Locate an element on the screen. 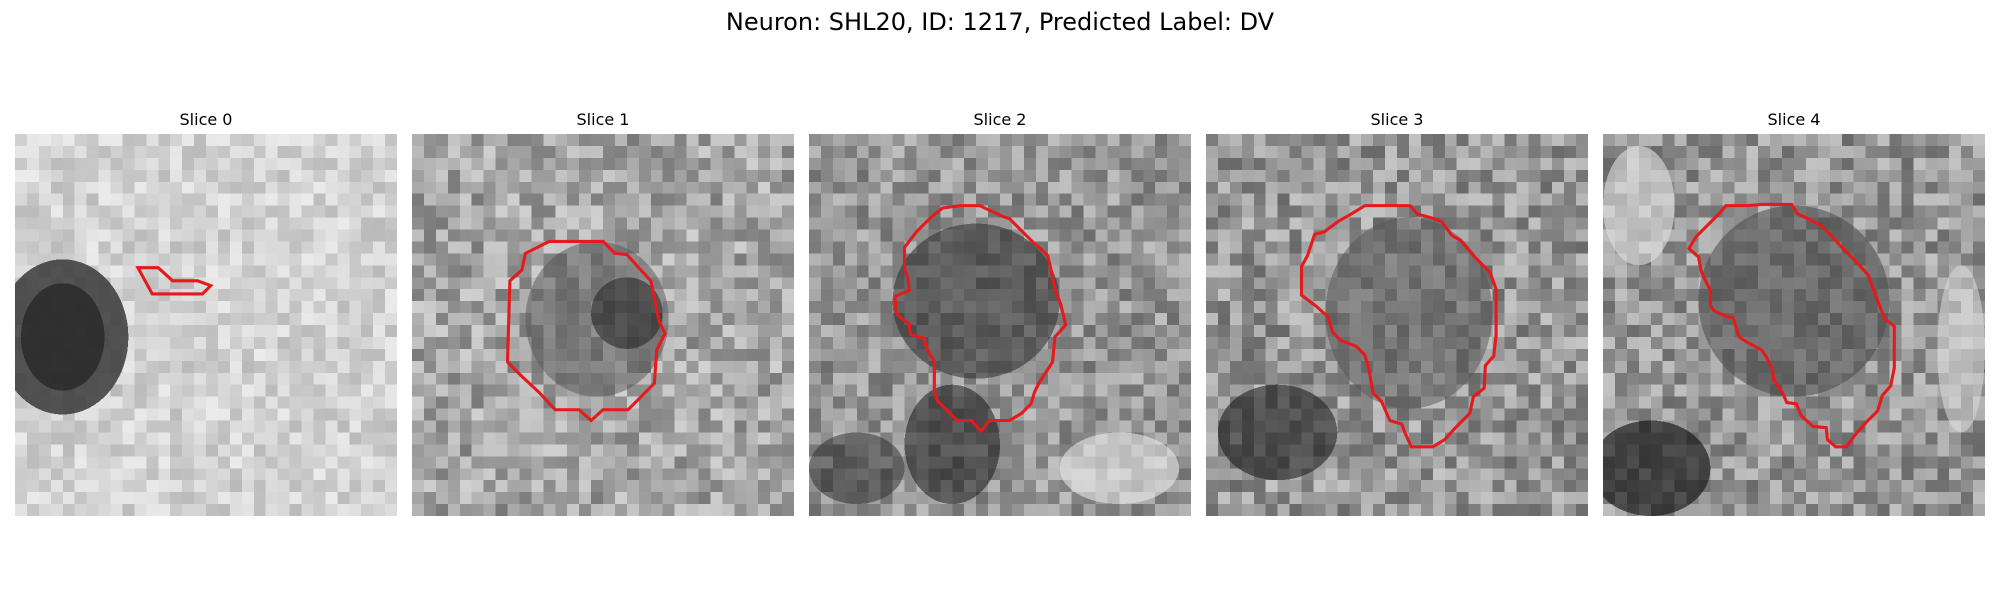  slice-2-contour is located at coordinates (980, 319).